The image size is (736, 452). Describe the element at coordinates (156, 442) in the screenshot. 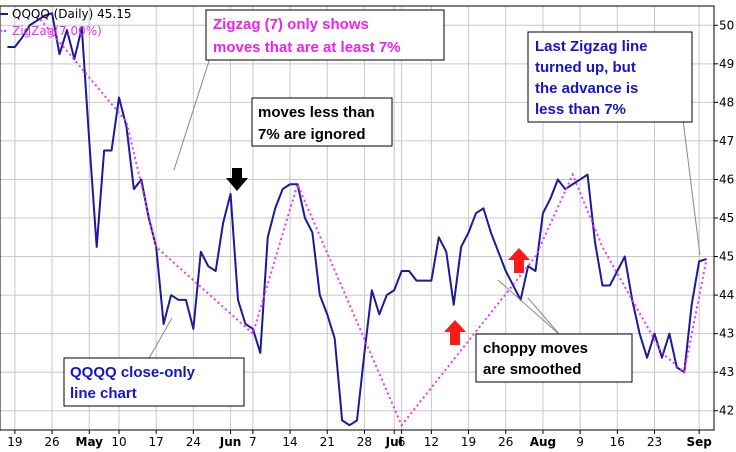

I see `x-tick-label: 17` at that location.